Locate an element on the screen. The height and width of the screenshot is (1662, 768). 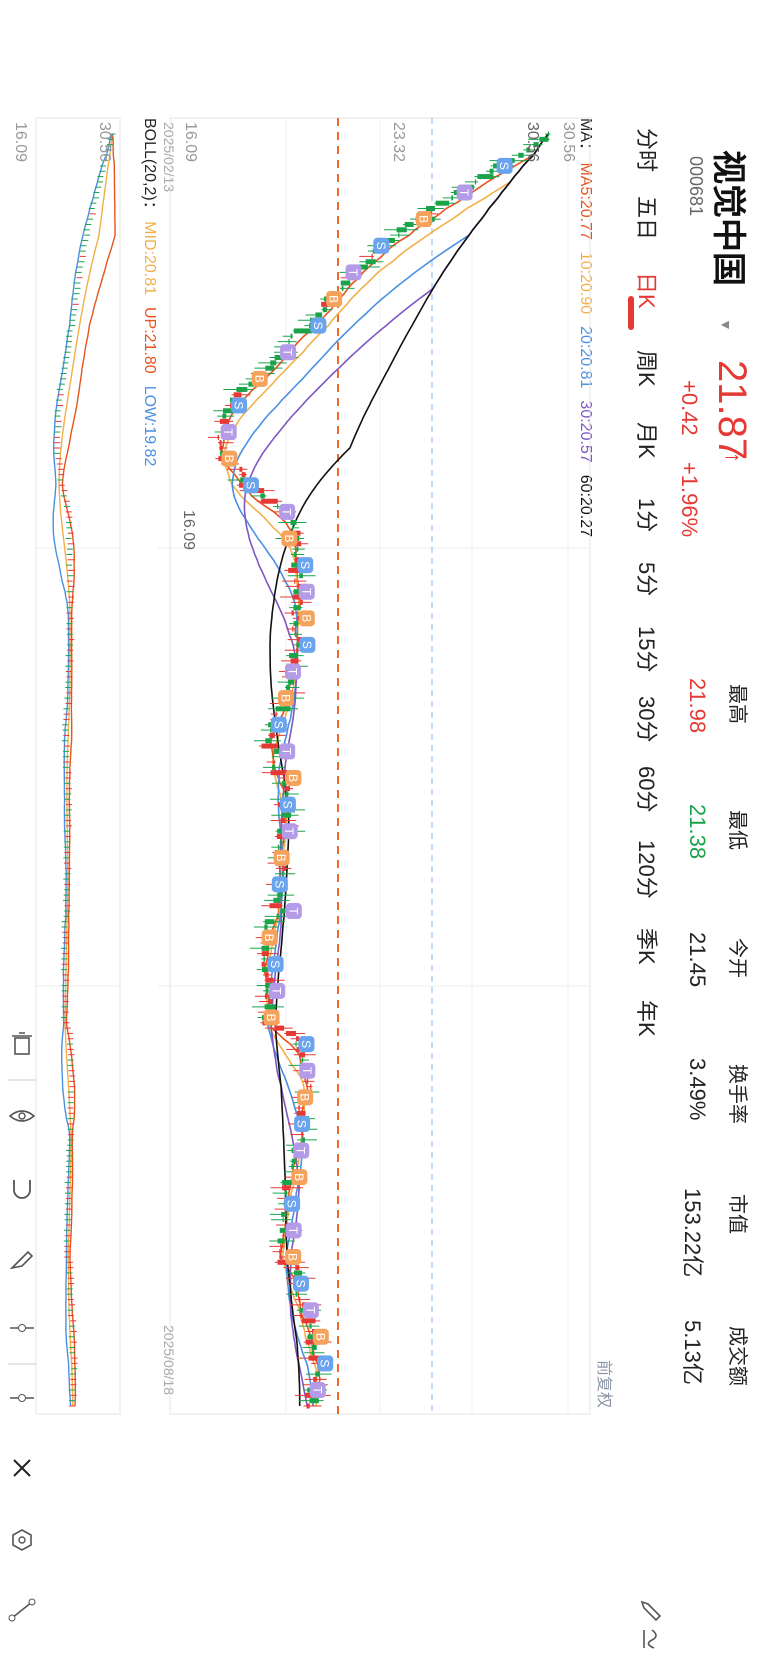
marker-label-231: S is located at coordinates (325, 1363).